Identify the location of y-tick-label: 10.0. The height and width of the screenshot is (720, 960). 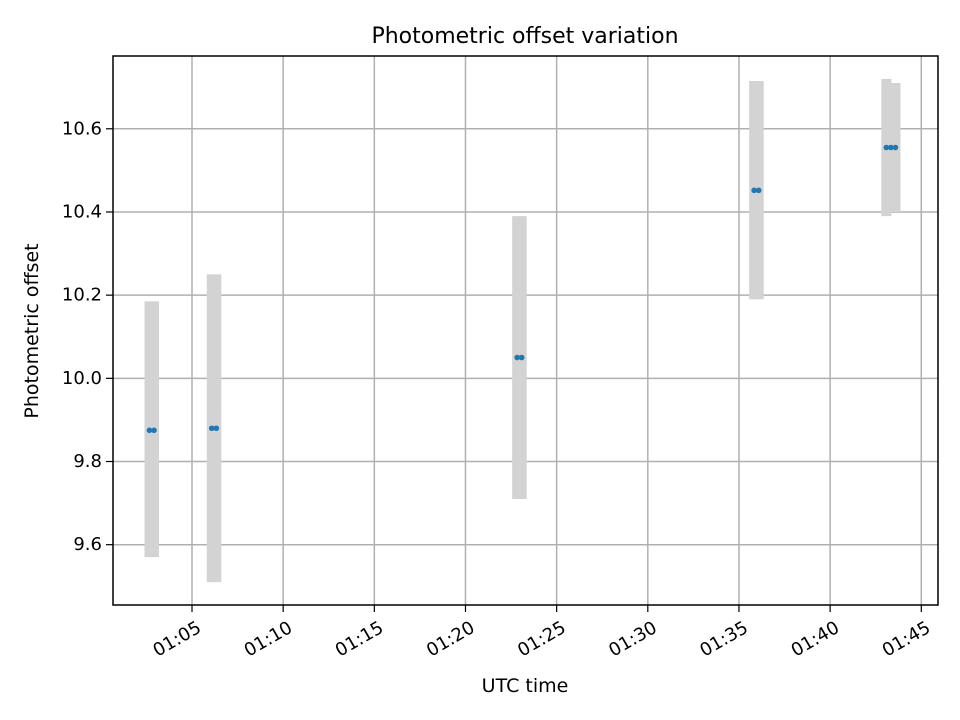
(82, 378).